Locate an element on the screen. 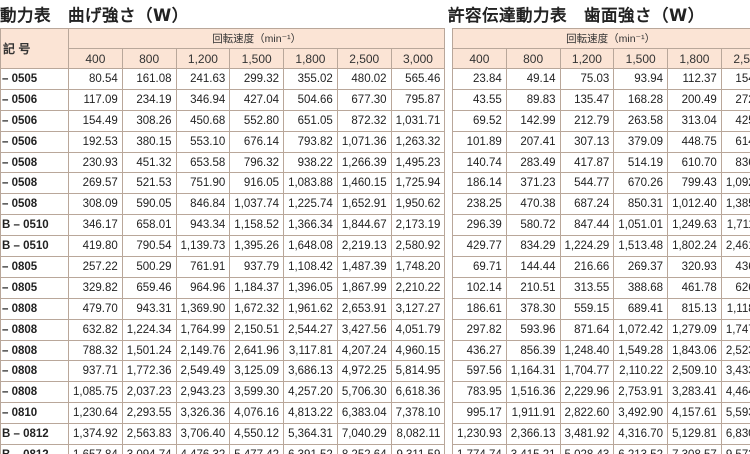 The height and width of the screenshot is (454, 750). model-code: – 0810 is located at coordinates (34, 413).